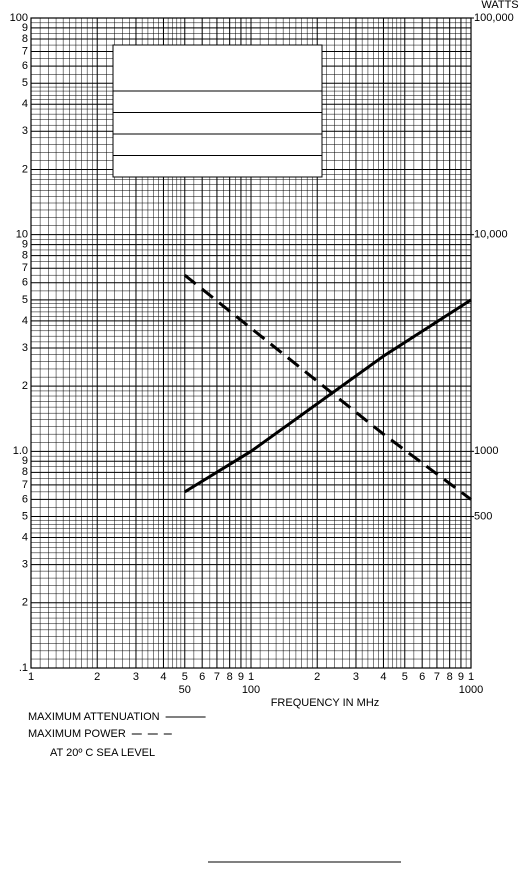  Describe the element at coordinates (94, 717) in the screenshot. I see `legend-label: MAXIMUM ATTENUATION` at that location.